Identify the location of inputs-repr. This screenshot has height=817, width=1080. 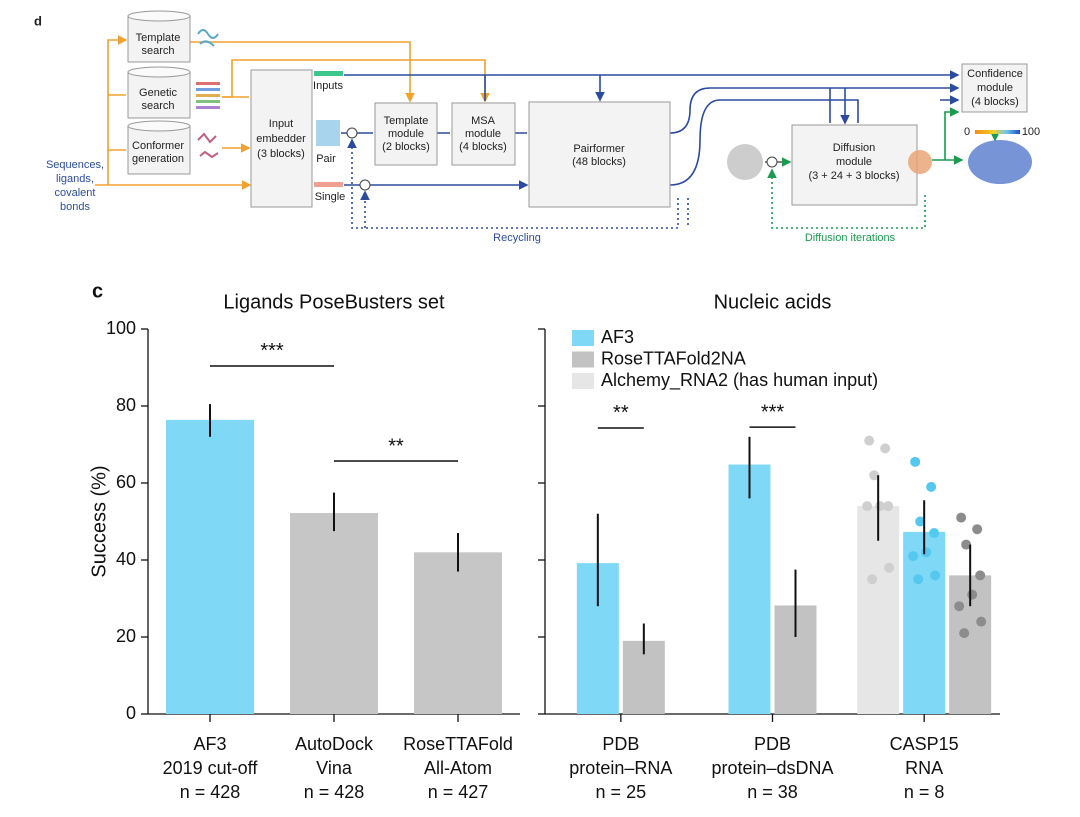
(328, 73).